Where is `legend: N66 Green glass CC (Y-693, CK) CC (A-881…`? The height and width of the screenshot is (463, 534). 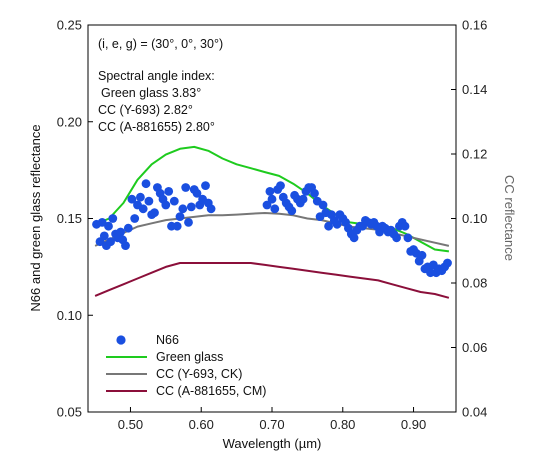 legend: N66 Green glass CC (Y-693, CK) CC (A-881… is located at coordinates (186, 365).